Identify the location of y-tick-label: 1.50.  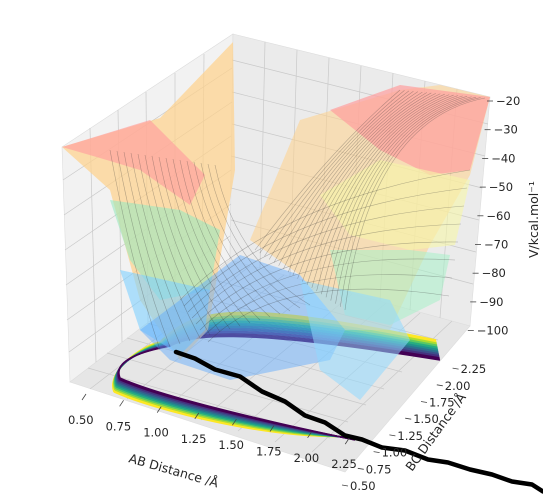
(426, 419).